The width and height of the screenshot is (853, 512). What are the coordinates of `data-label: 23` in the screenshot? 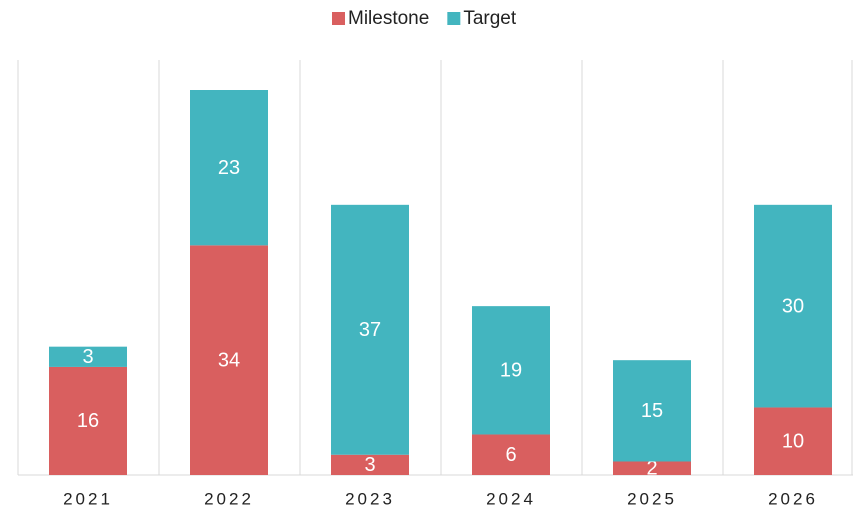 It's located at (229, 168).